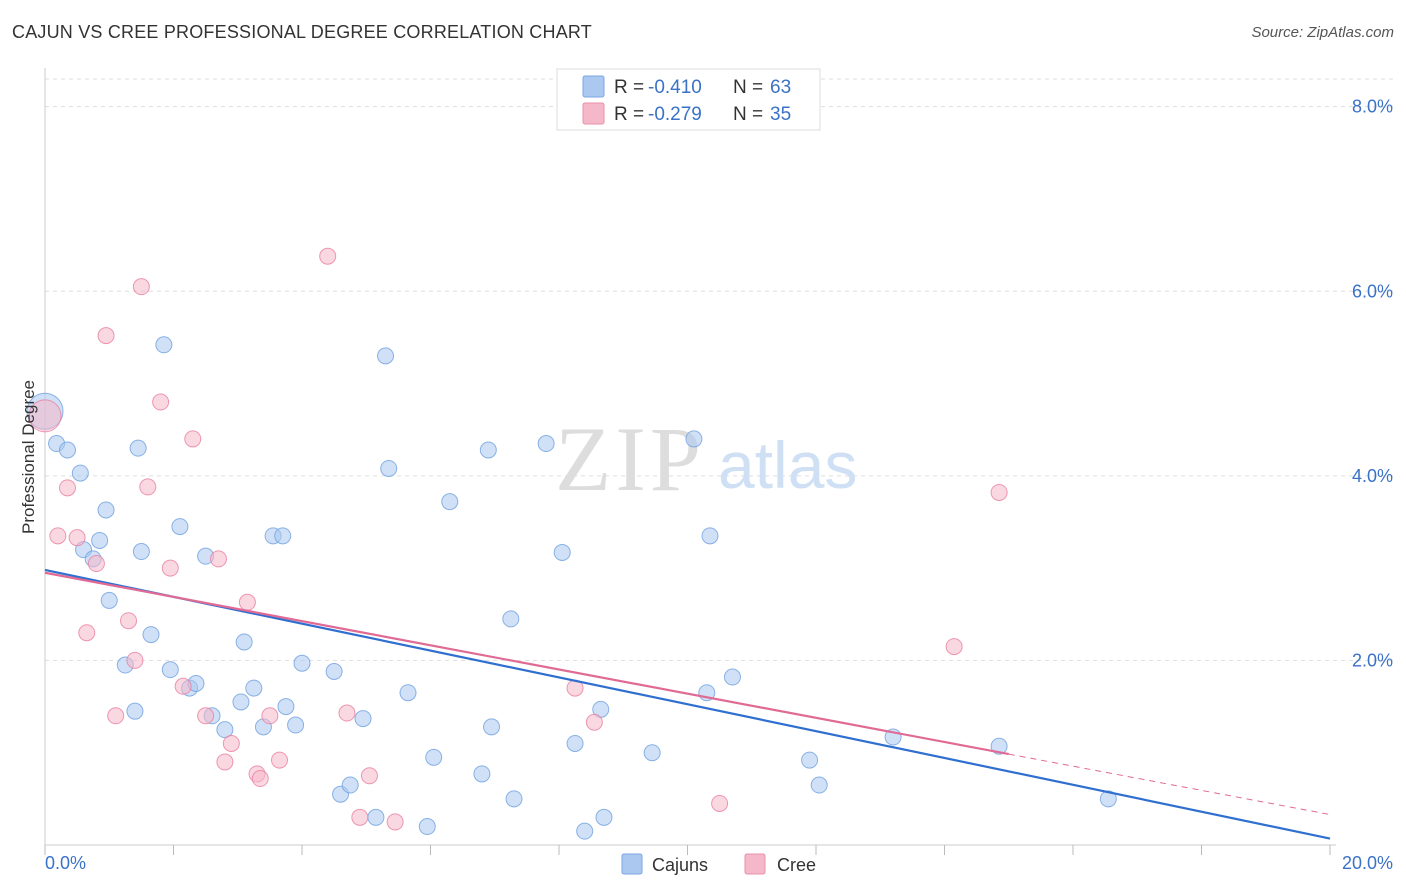 The image size is (1406, 892). Describe the element at coordinates (675, 87) in the screenshot. I see `legend-r-value: -0.410` at that location.